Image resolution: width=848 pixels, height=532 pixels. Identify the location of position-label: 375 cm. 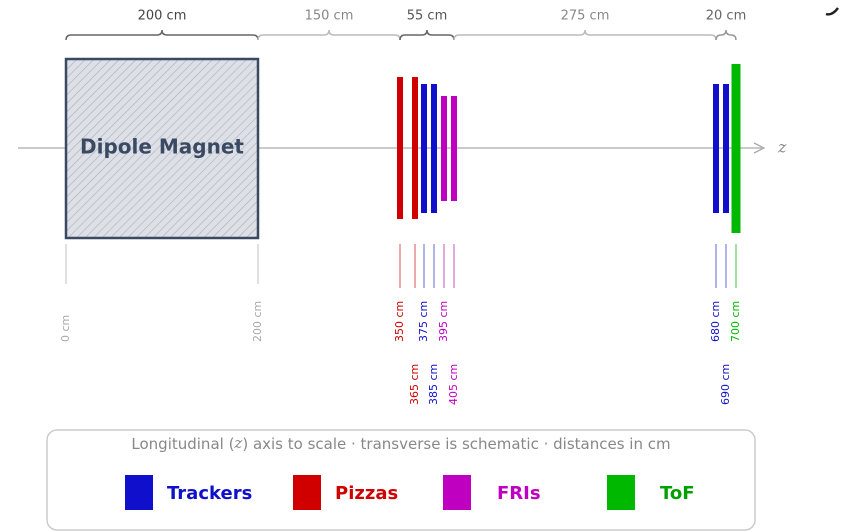
(423, 321).